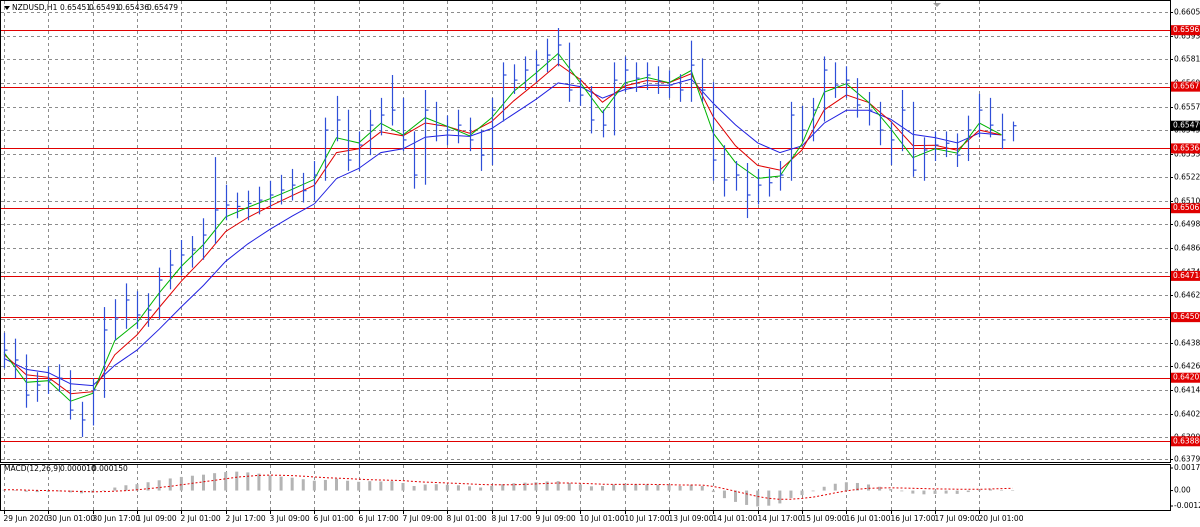  I want to click on last-price-box, so click(1185, 125).